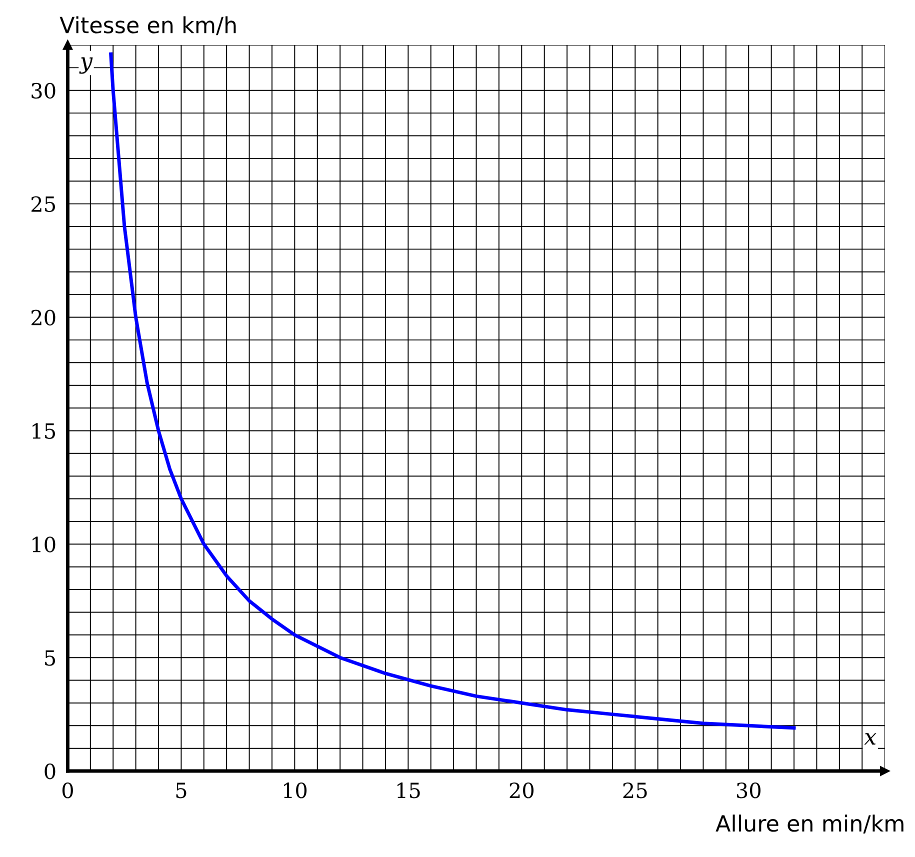 The height and width of the screenshot is (857, 915). What do you see at coordinates (44, 318) in the screenshot?
I see `y-tick-label: 20` at bounding box center [44, 318].